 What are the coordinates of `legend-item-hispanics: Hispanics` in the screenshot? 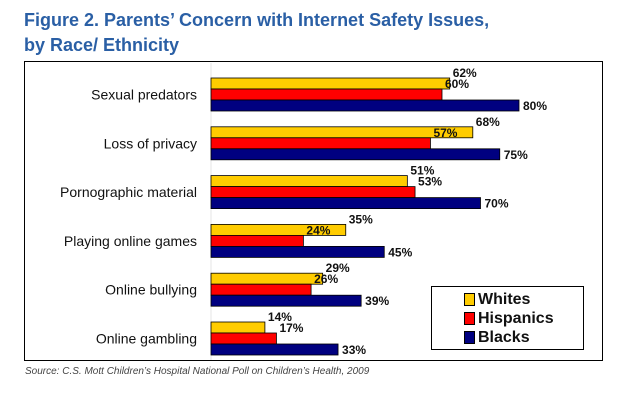 It's located at (523, 318).